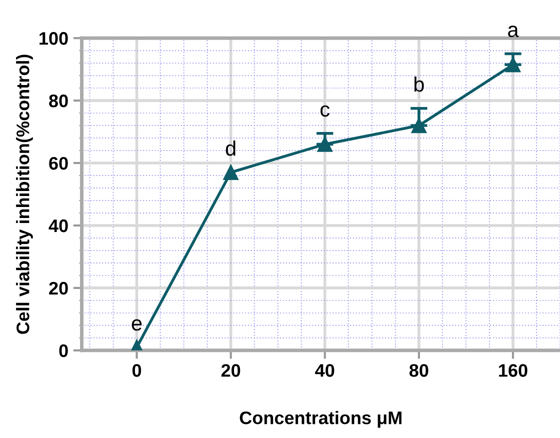  I want to click on x-tick-label: 20, so click(230, 370).